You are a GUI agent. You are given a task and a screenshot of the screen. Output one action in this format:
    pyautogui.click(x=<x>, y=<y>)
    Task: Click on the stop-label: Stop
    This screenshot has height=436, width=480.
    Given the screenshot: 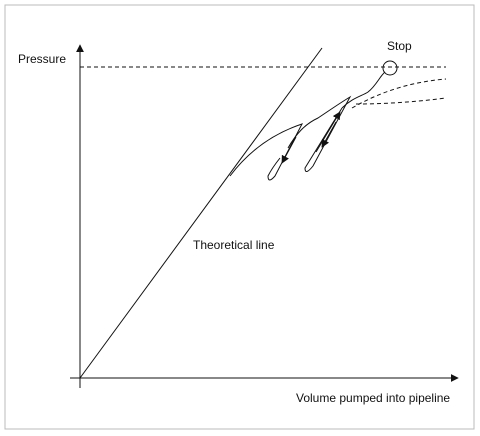 What is the action you would take?
    pyautogui.click(x=399, y=46)
    